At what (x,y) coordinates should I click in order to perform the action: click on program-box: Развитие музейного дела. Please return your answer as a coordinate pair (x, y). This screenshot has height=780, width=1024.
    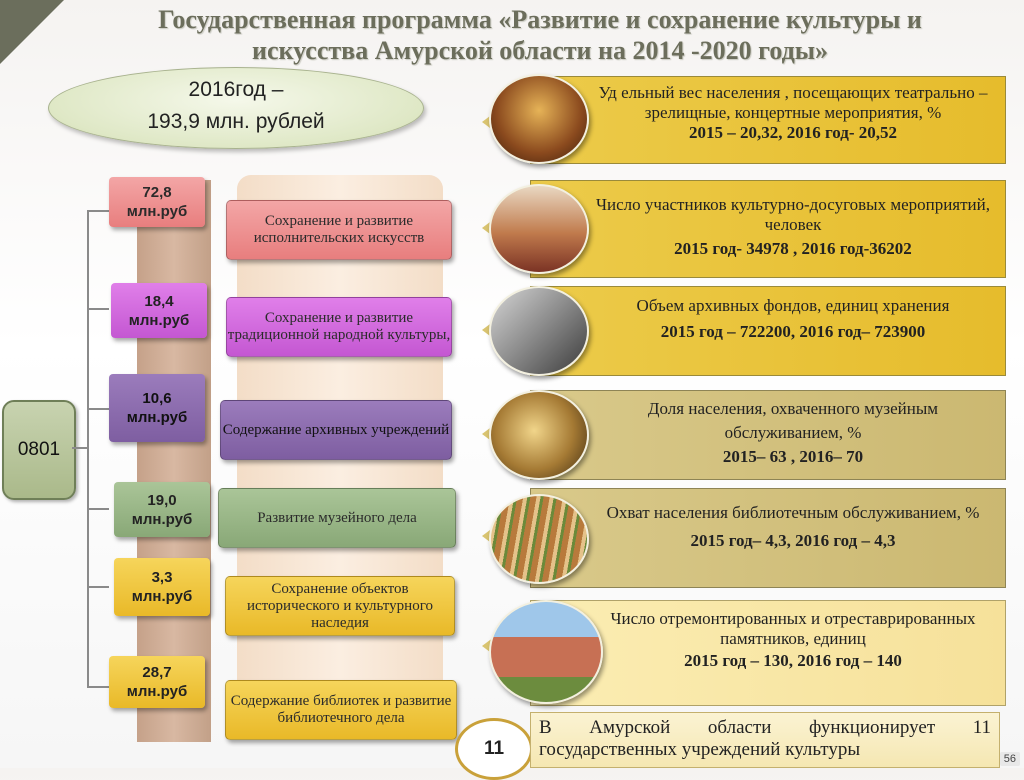
    Looking at the image, I should click on (337, 518).